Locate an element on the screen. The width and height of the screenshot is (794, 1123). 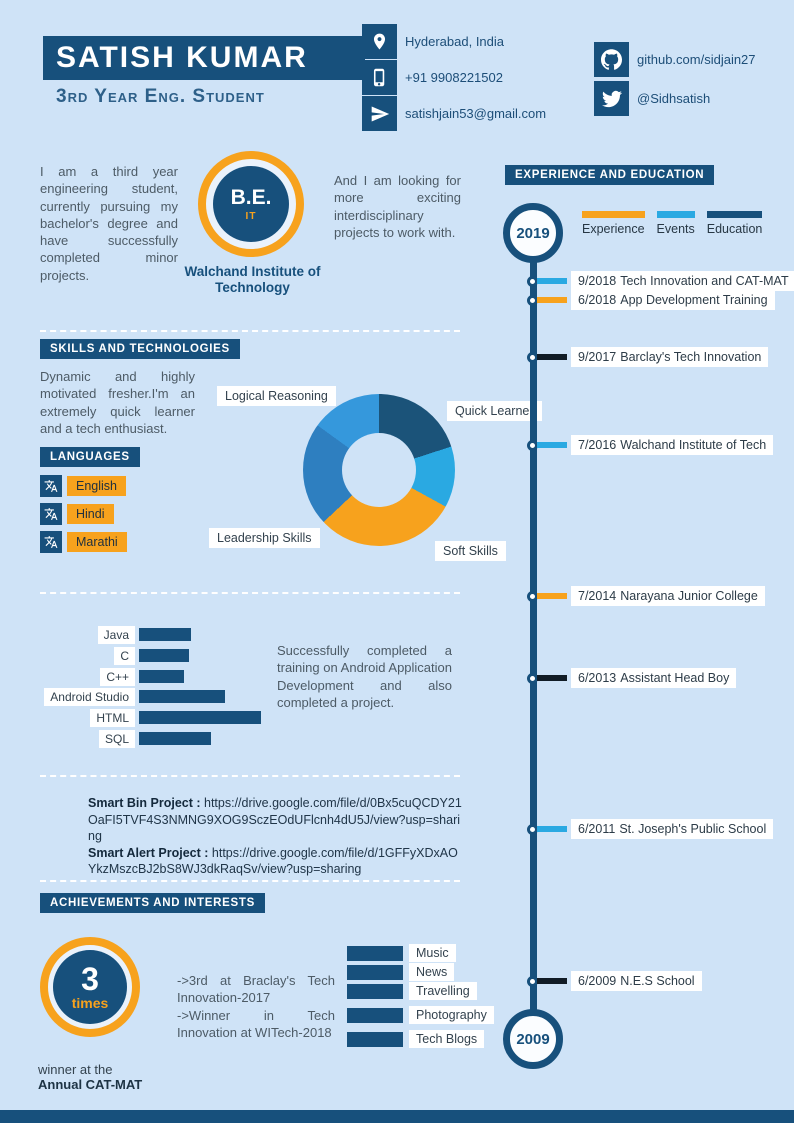
language-item: English is located at coordinates (83, 486).